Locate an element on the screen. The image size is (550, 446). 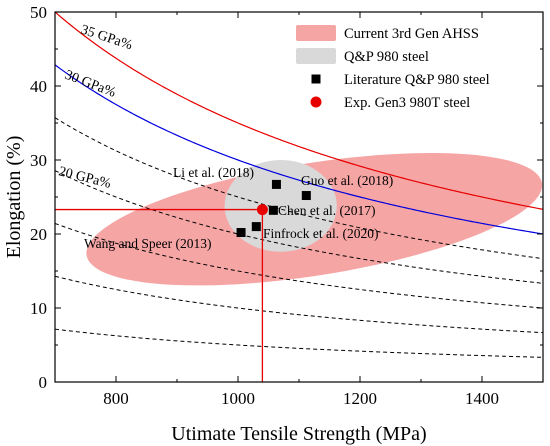
point-label-0: Li et al. (2018) is located at coordinates (213, 172).